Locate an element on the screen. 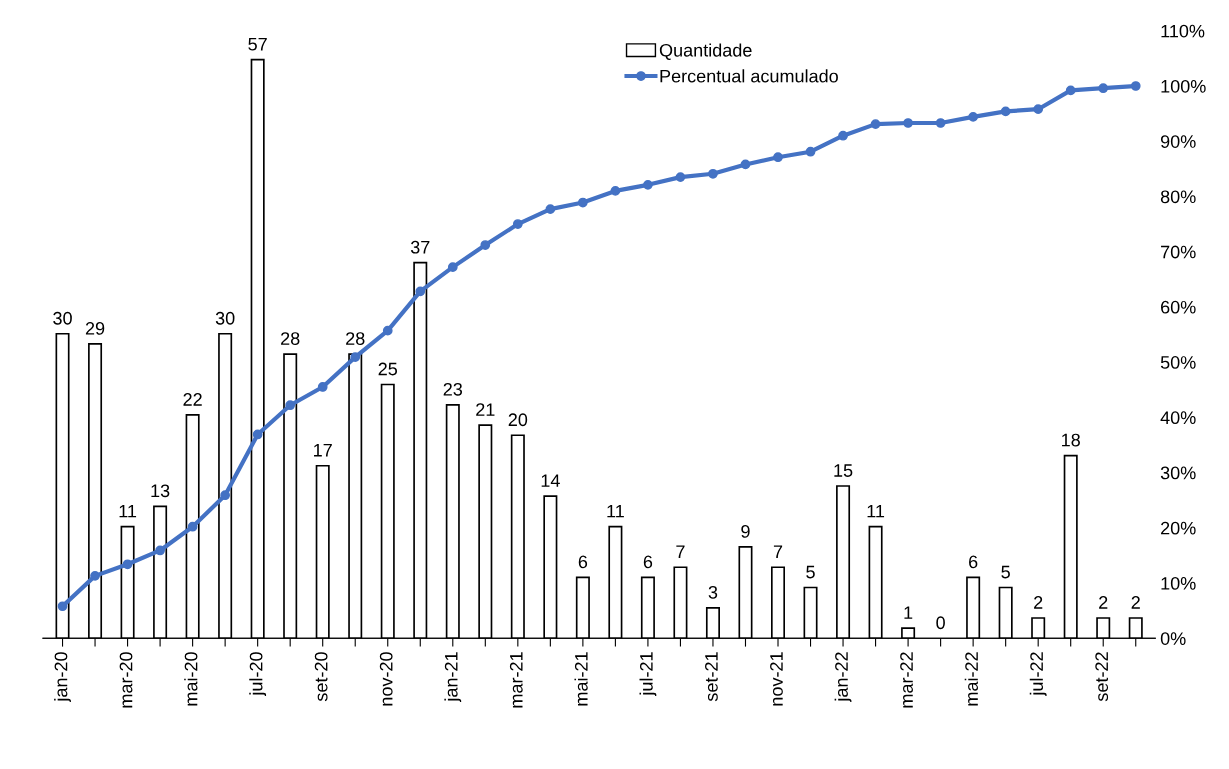  x-tick-label: nov-20 is located at coordinates (386, 679).